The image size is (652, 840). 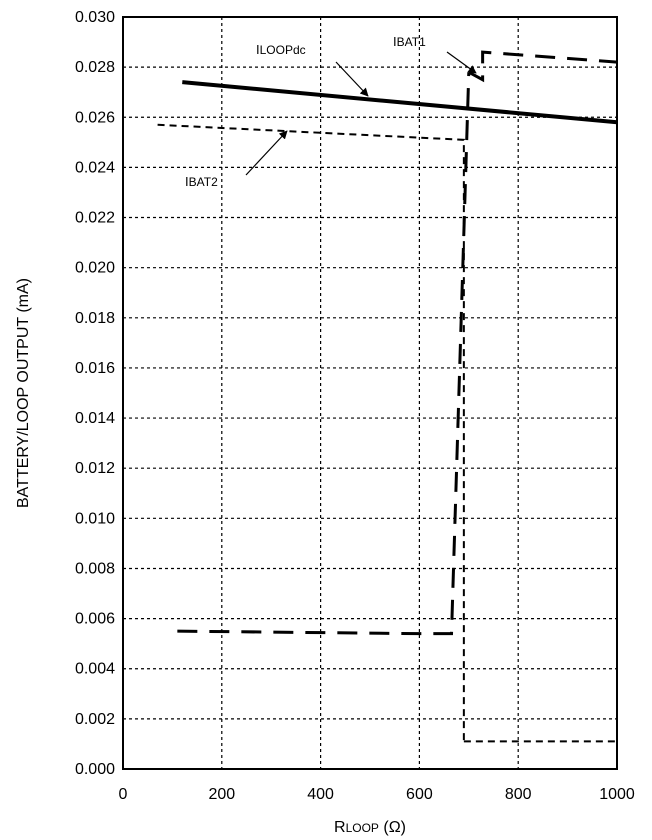 What do you see at coordinates (123, 794) in the screenshot?
I see `x-tick-label: 0` at bounding box center [123, 794].